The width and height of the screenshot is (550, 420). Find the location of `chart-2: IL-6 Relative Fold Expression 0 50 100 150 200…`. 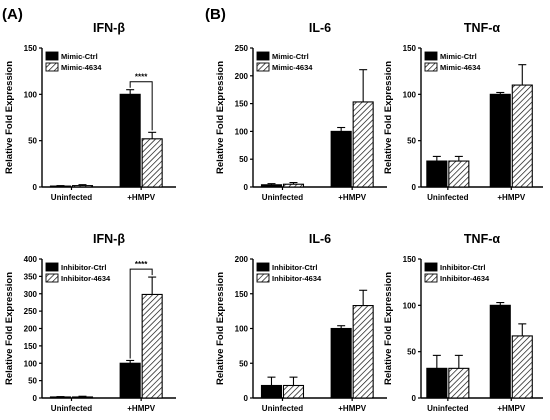

chart-2: IL-6 Relative Fold Expression 0 50 100 150 200… is located at coordinates (301, 111).